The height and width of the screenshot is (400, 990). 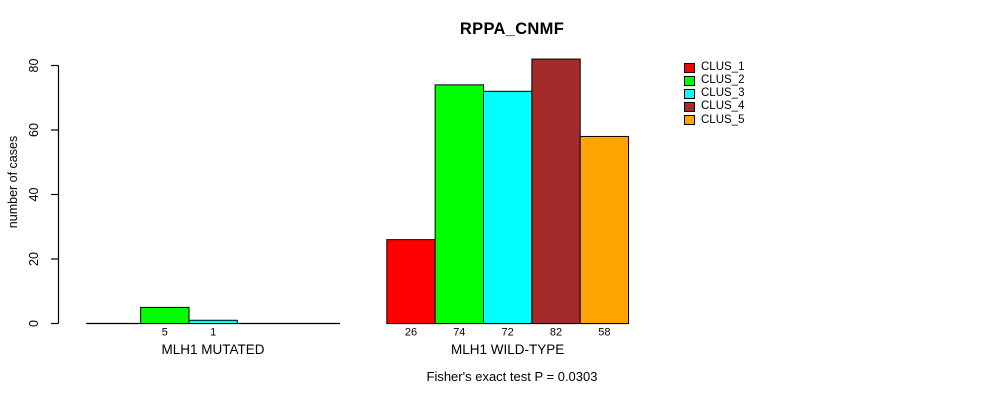 I want to click on bar-value-label: 74, so click(x=459, y=333).